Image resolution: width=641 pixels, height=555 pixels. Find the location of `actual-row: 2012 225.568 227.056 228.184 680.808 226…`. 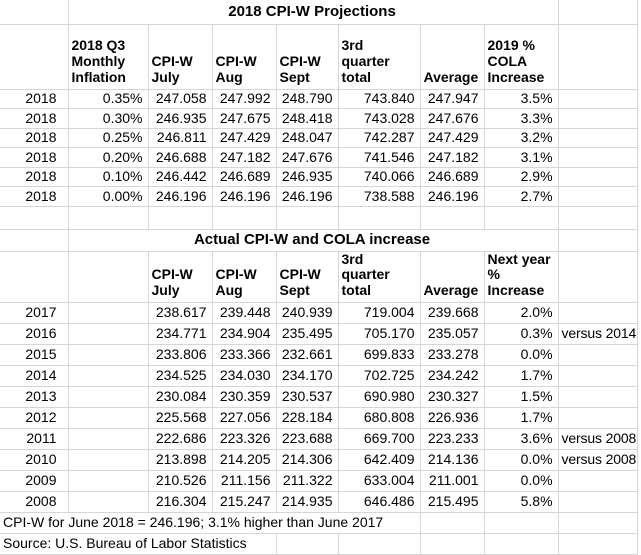

actual-row: 2012 225.568 227.056 228.184 680.808 226… is located at coordinates (319, 417).